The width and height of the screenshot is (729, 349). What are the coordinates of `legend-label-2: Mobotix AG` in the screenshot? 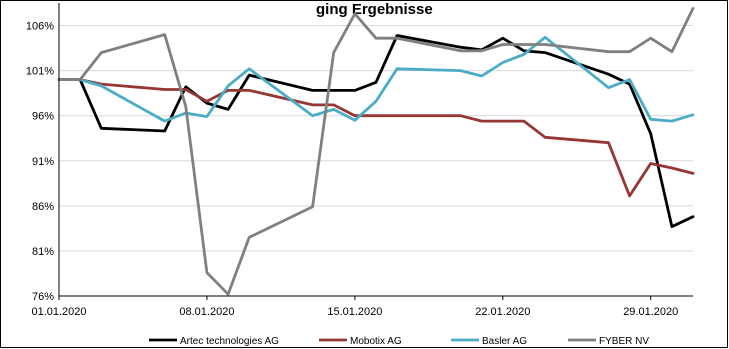 It's located at (376, 341).